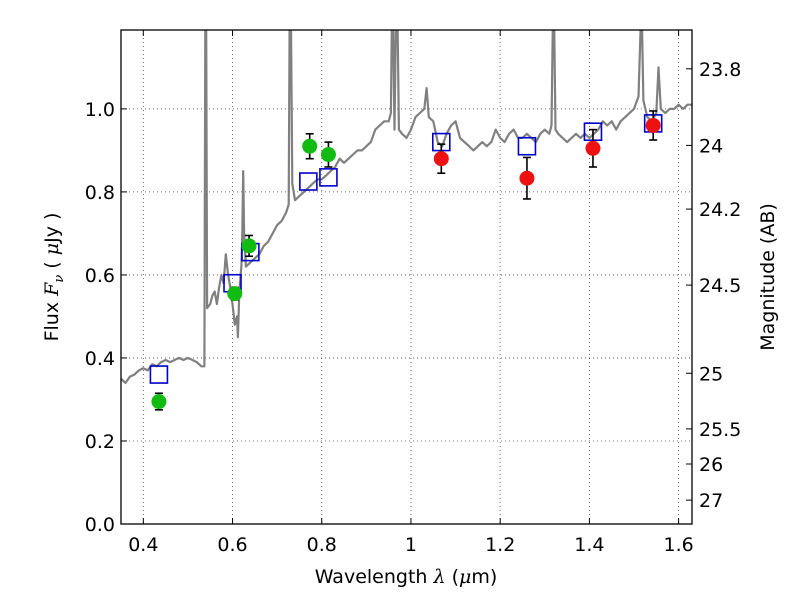 The width and height of the screenshot is (800, 600). What do you see at coordinates (100, 276) in the screenshot?
I see `y-tick-label: 0.6` at bounding box center [100, 276].